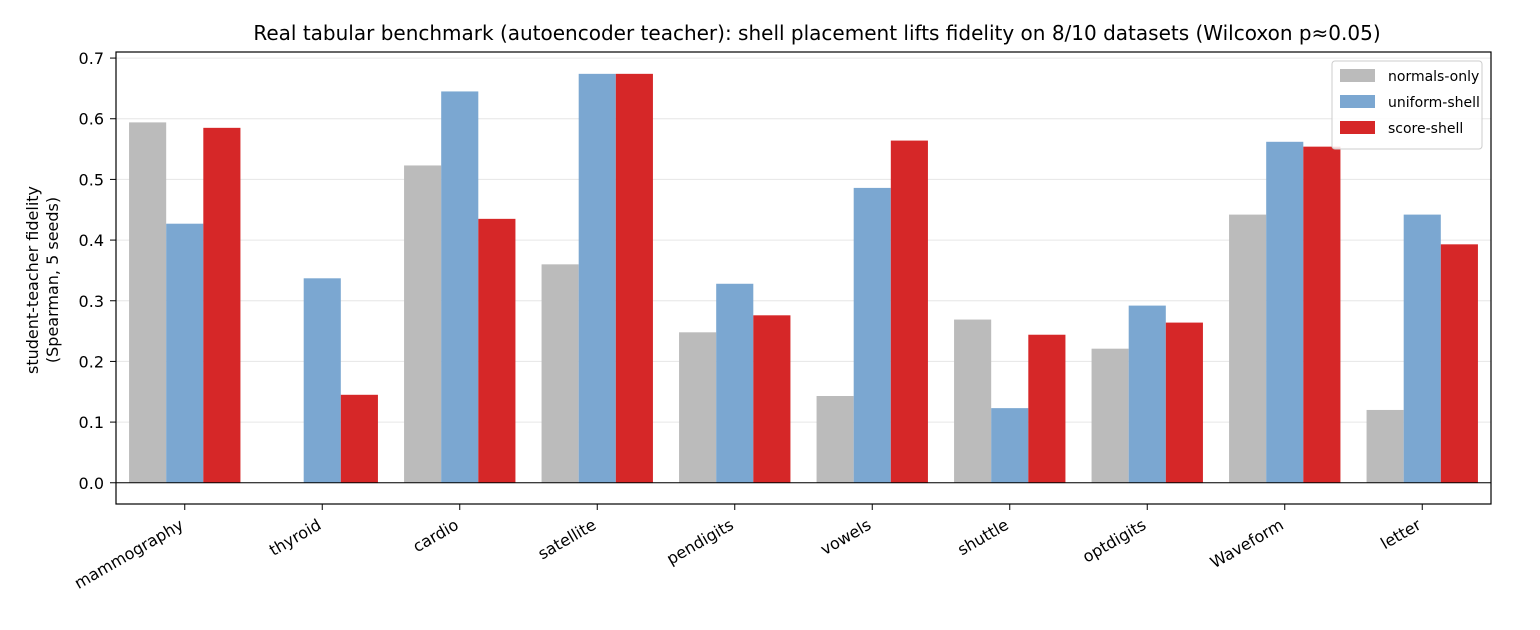 This screenshot has width=1540, height=630. Describe the element at coordinates (1425, 129) in the screenshot. I see `legend-label-score-shell: score-shell` at that location.